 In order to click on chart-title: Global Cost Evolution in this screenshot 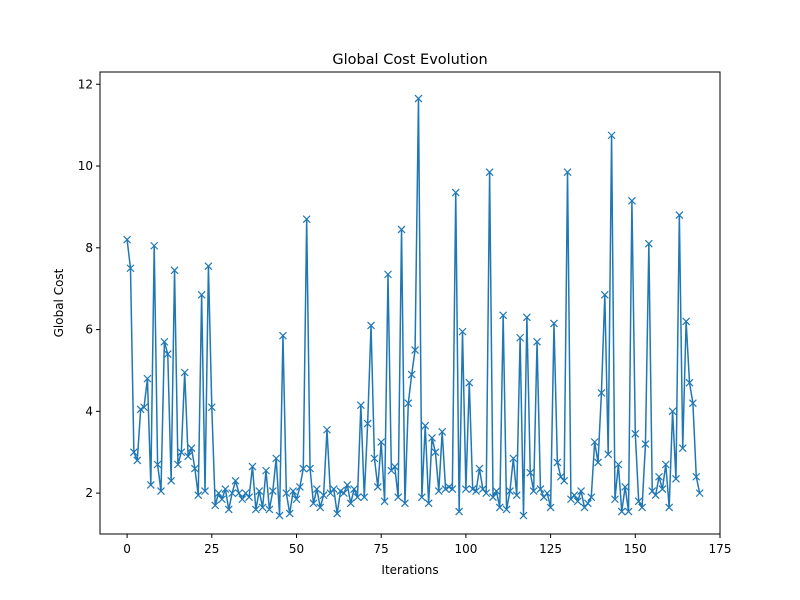, I will do `click(409, 60)`.